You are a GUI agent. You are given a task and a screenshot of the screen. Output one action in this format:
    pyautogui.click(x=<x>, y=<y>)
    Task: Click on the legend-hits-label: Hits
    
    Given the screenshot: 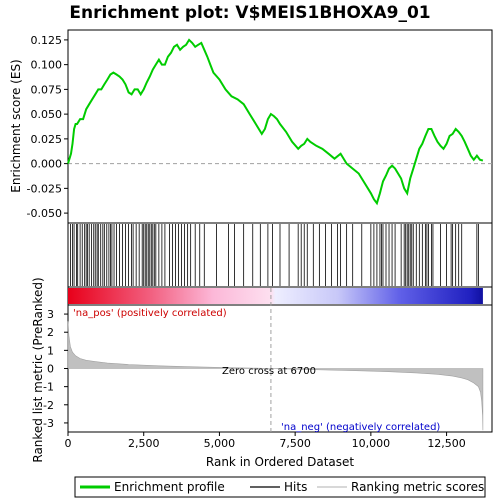 What is the action you would take?
    pyautogui.click(x=295, y=487)
    